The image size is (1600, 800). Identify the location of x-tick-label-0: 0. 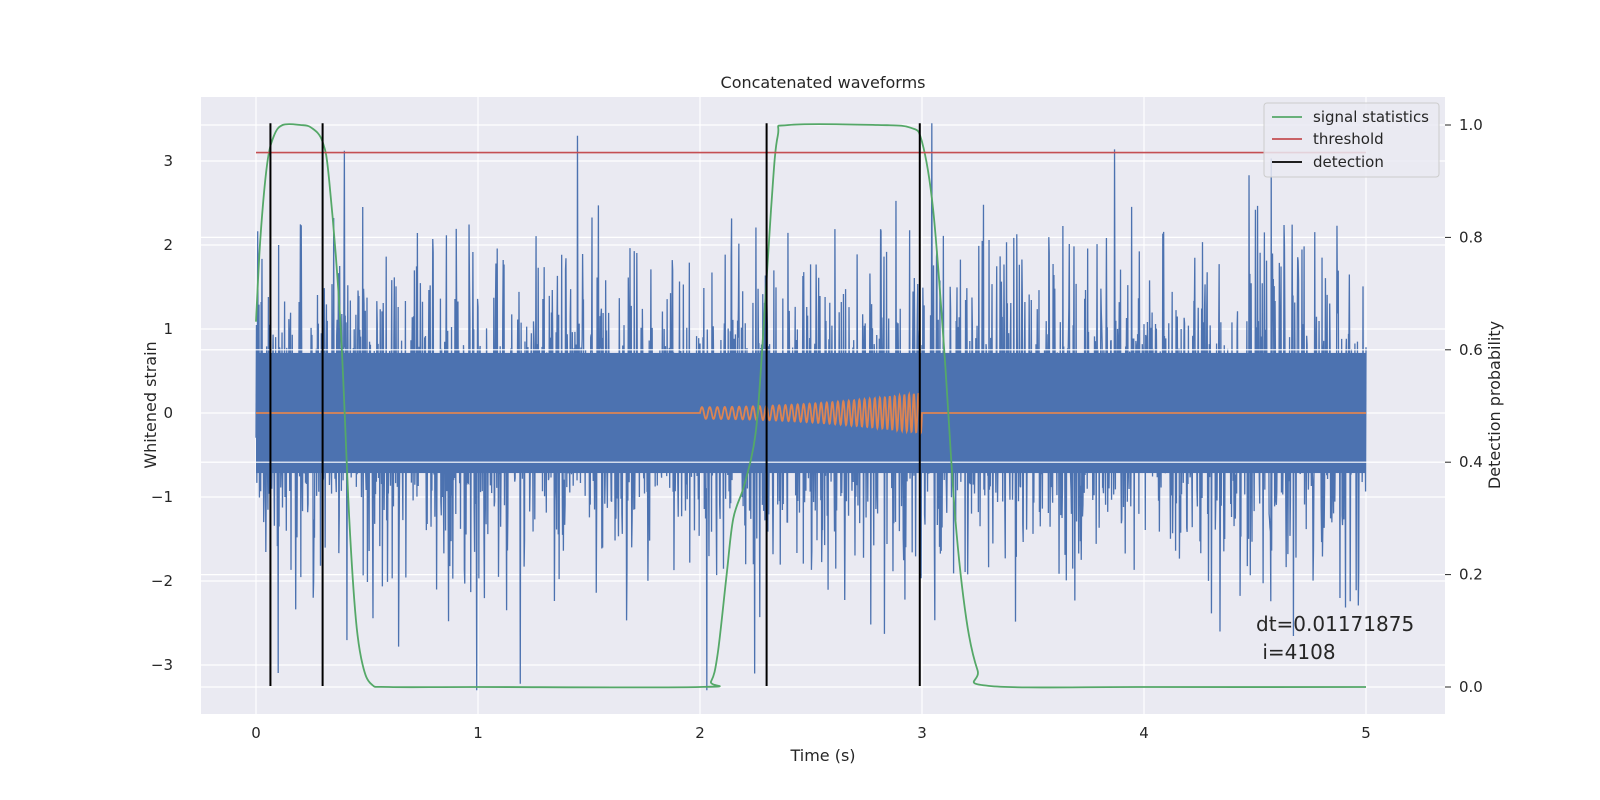
(256, 733).